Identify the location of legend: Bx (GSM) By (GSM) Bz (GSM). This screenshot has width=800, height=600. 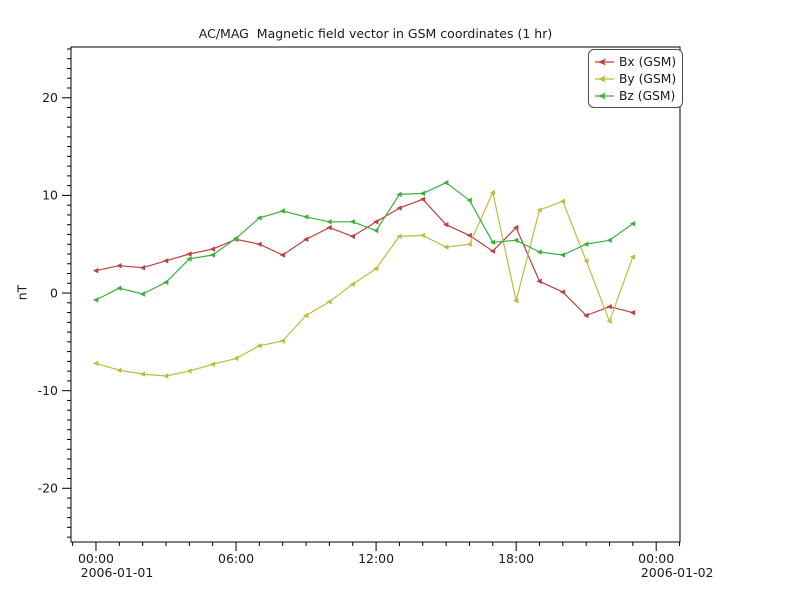
(636, 78).